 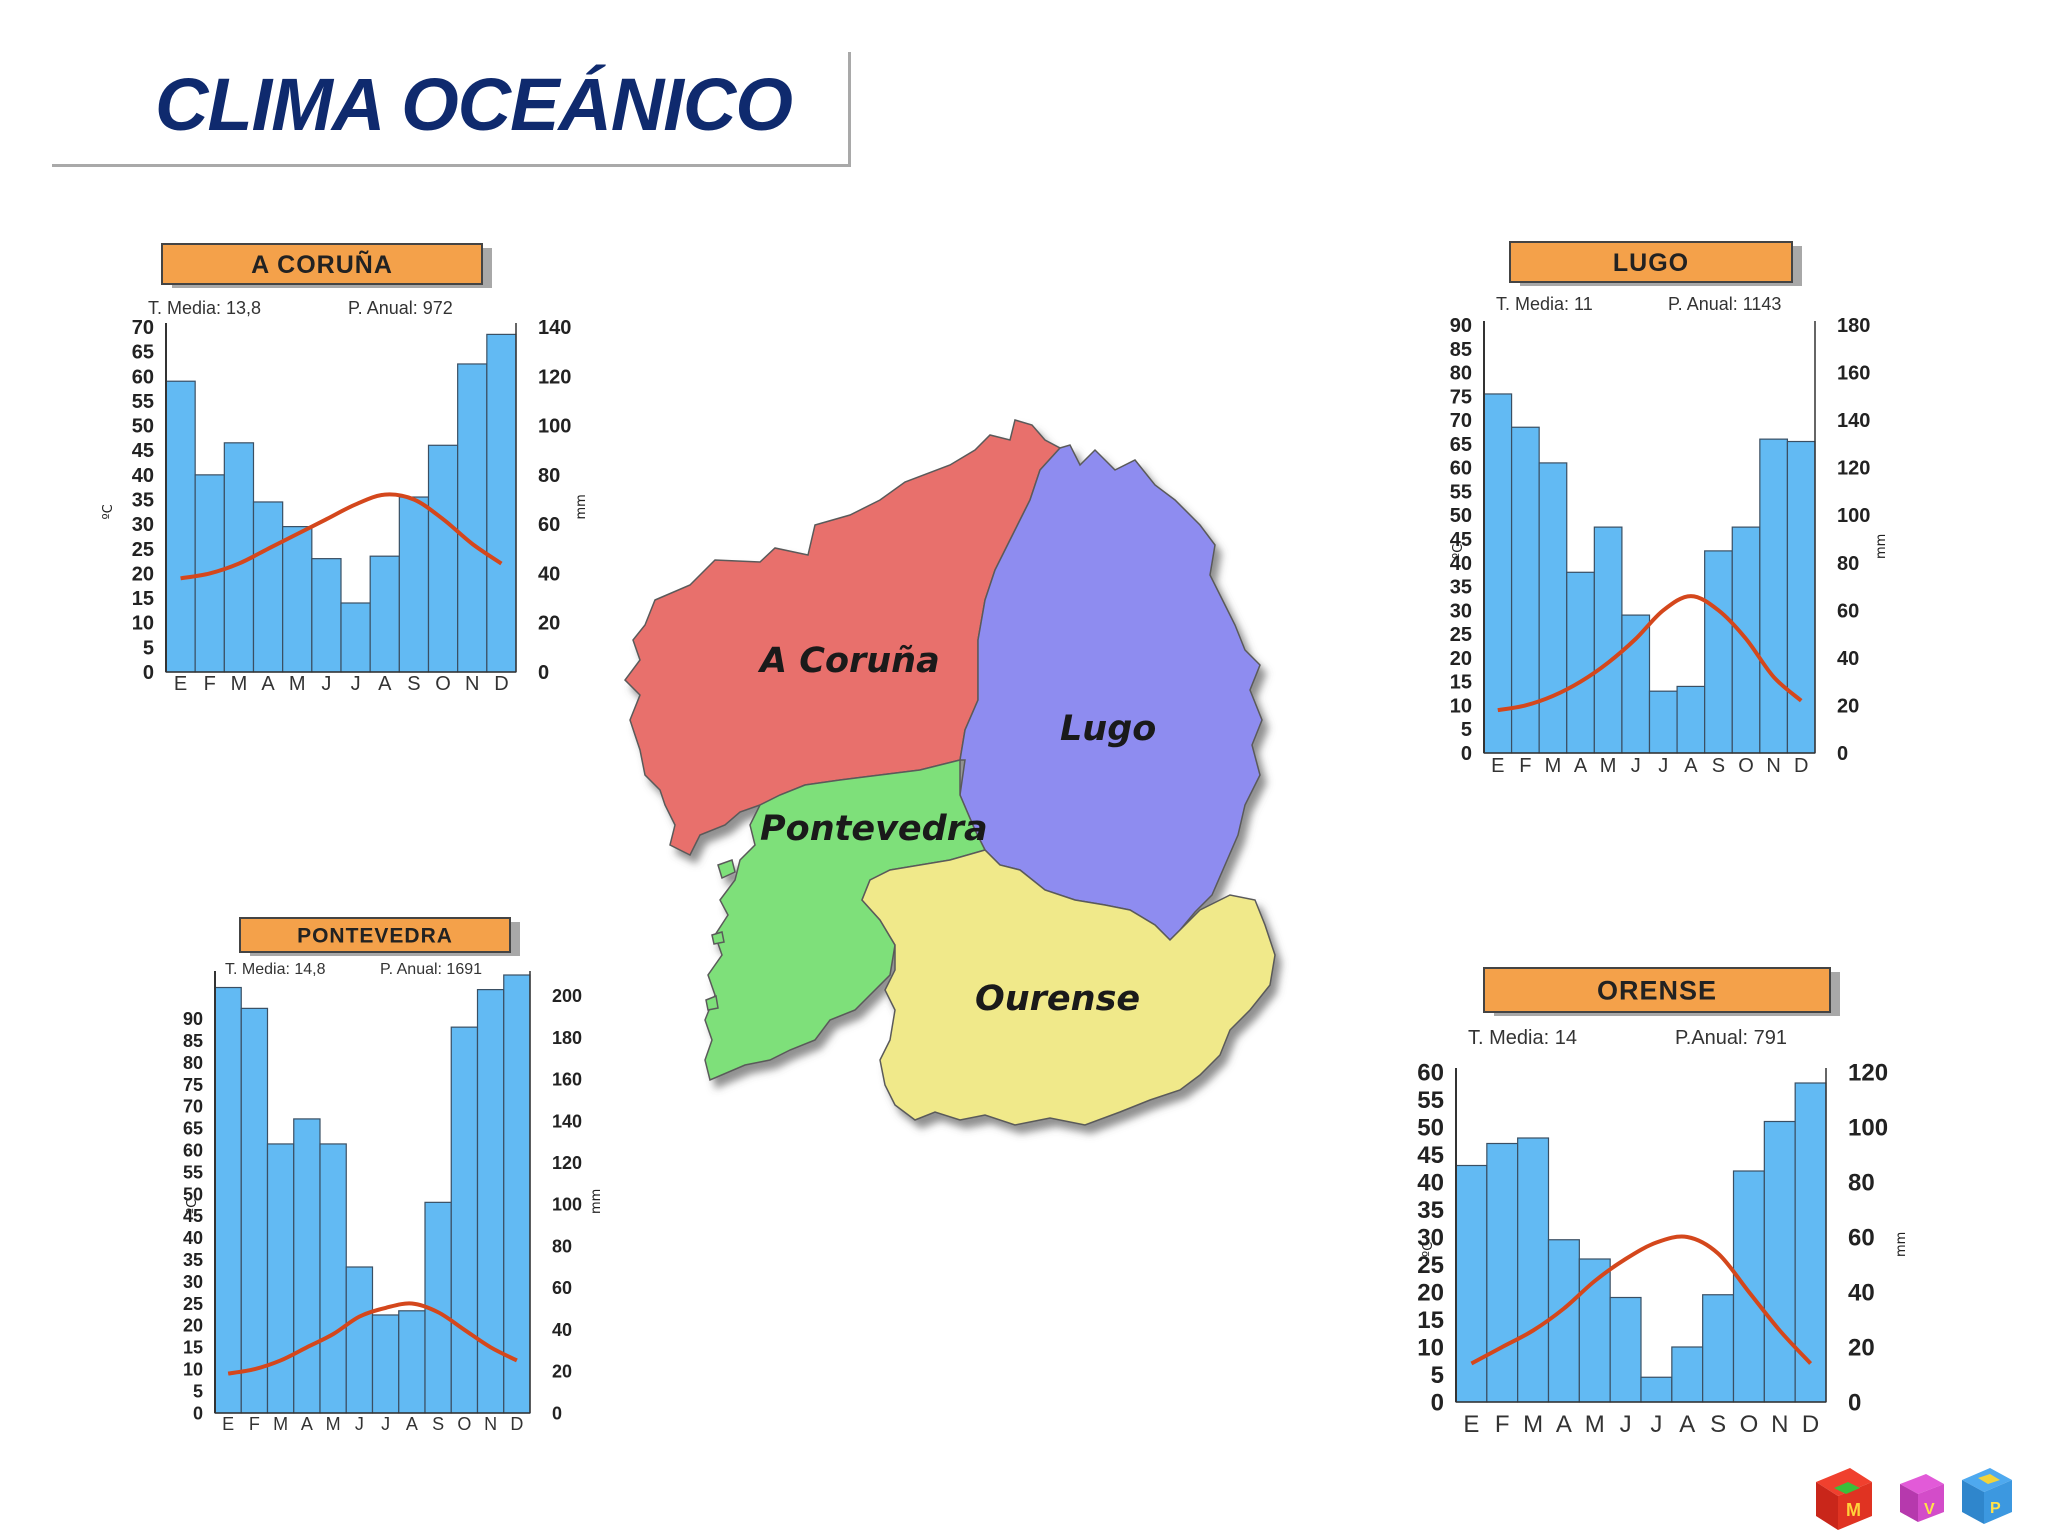 What do you see at coordinates (431, 969) in the screenshot?
I see `chart-annual-precip: P. Anual: 1691` at bounding box center [431, 969].